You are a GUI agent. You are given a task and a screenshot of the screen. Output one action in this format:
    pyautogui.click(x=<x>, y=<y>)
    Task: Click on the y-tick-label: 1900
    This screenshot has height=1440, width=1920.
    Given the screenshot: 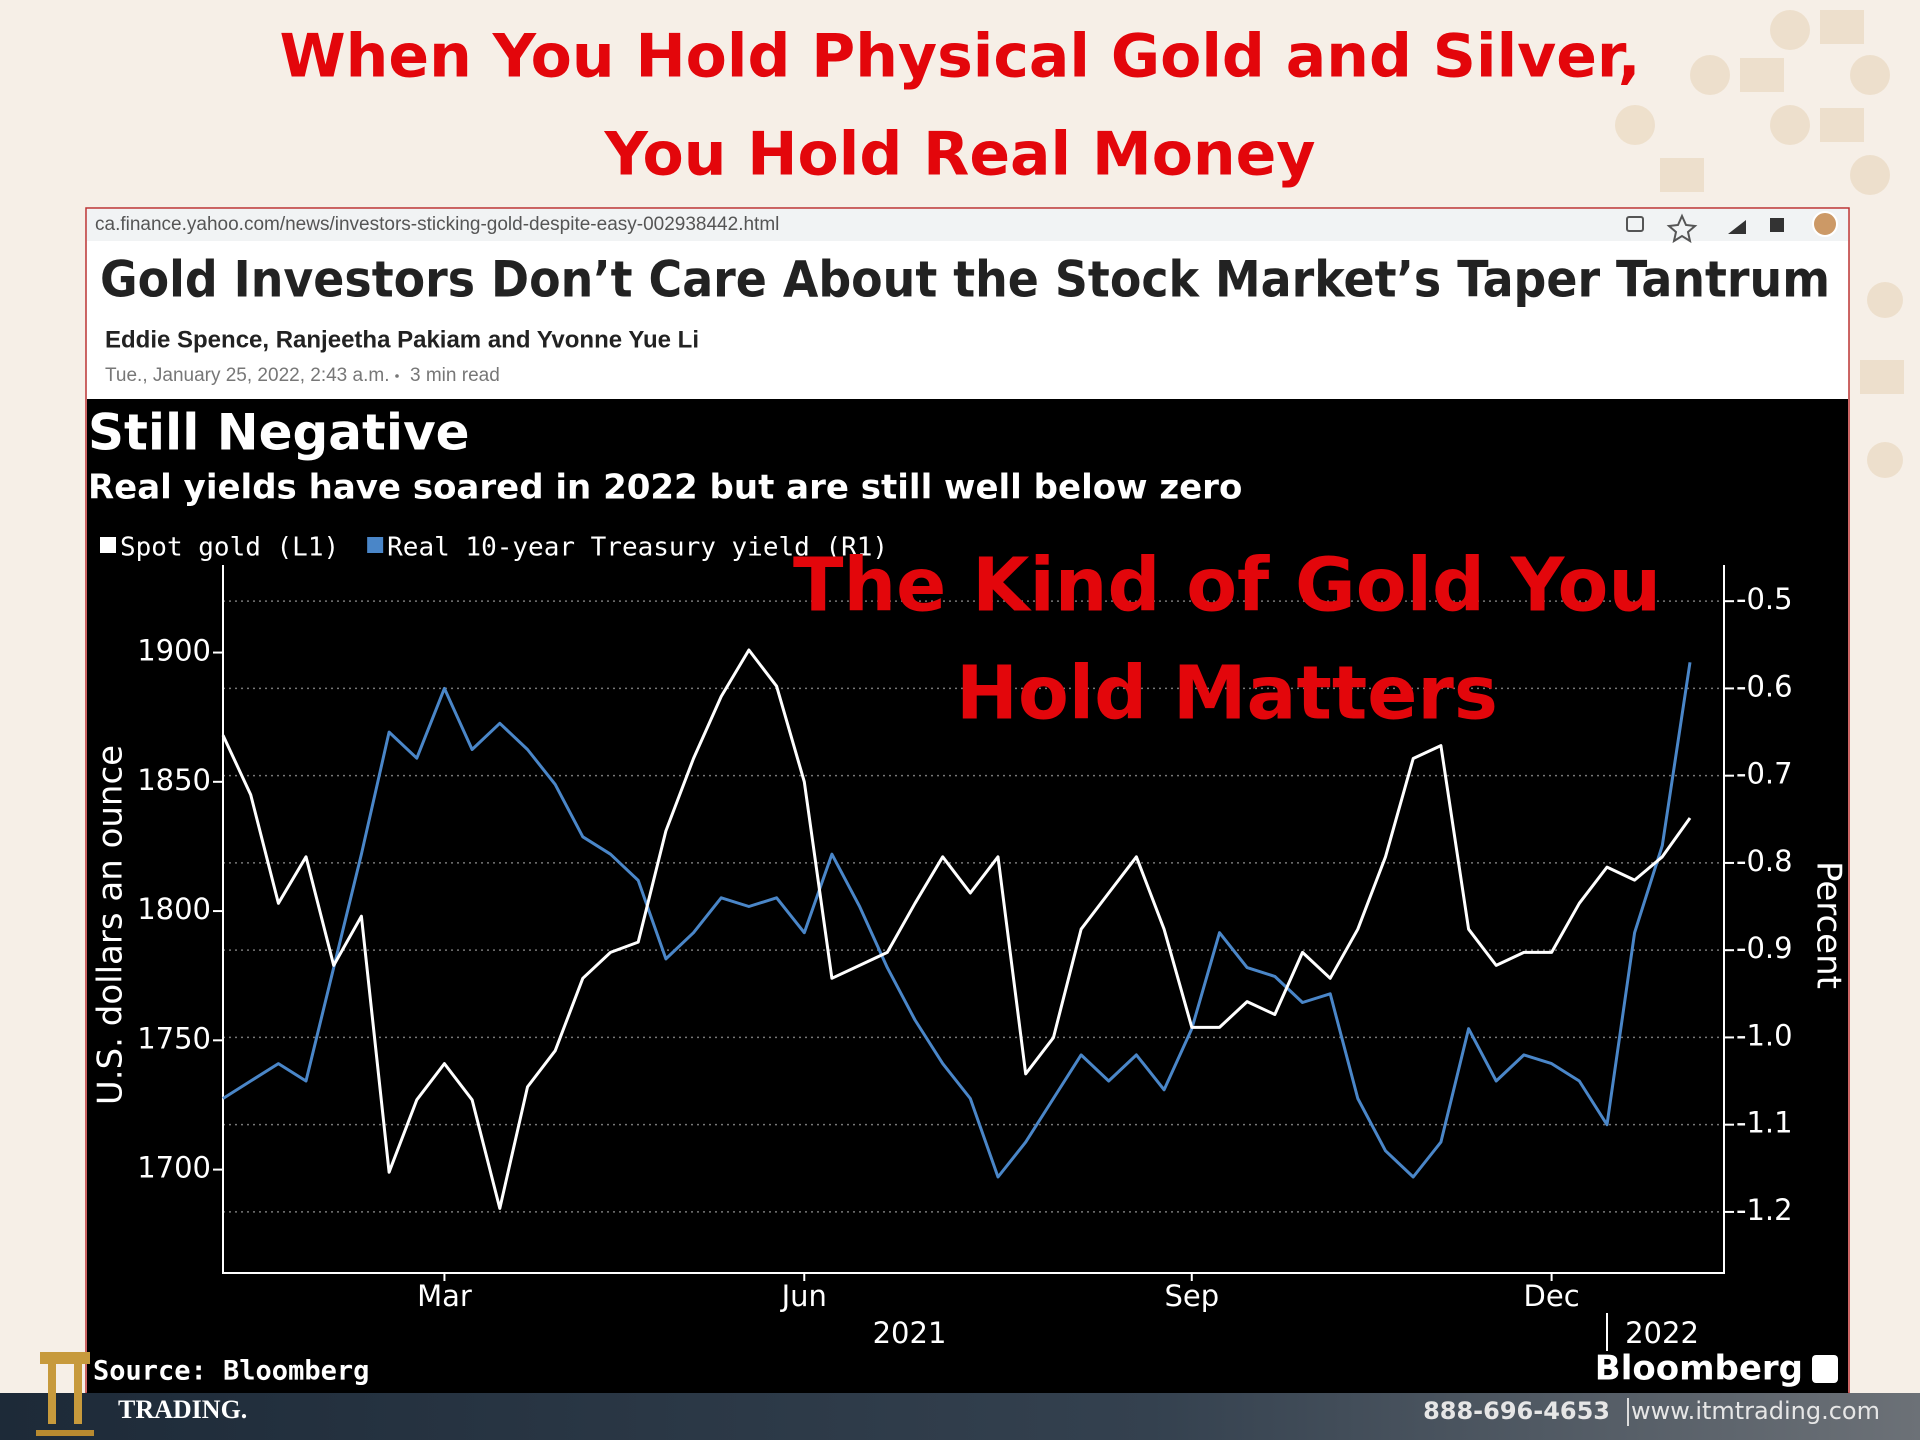 What is the action you would take?
    pyautogui.click(x=174, y=651)
    